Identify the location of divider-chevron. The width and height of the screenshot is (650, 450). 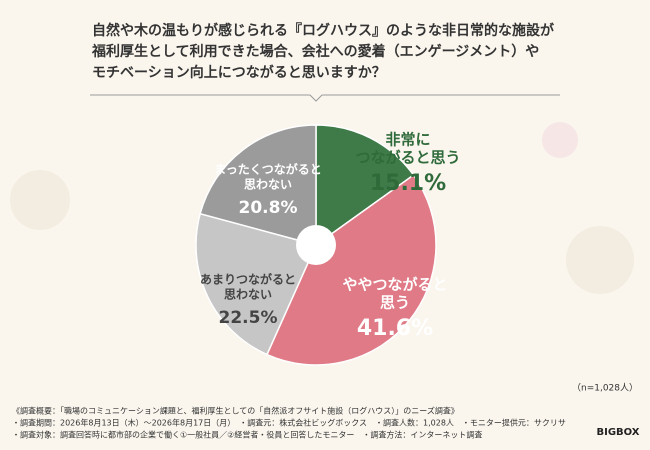
(316, 98).